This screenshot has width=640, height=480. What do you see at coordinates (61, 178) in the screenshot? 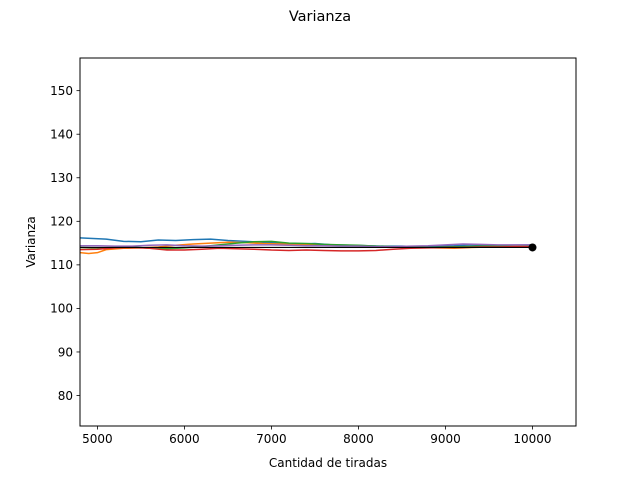
I see `y-tick-label: 130` at bounding box center [61, 178].